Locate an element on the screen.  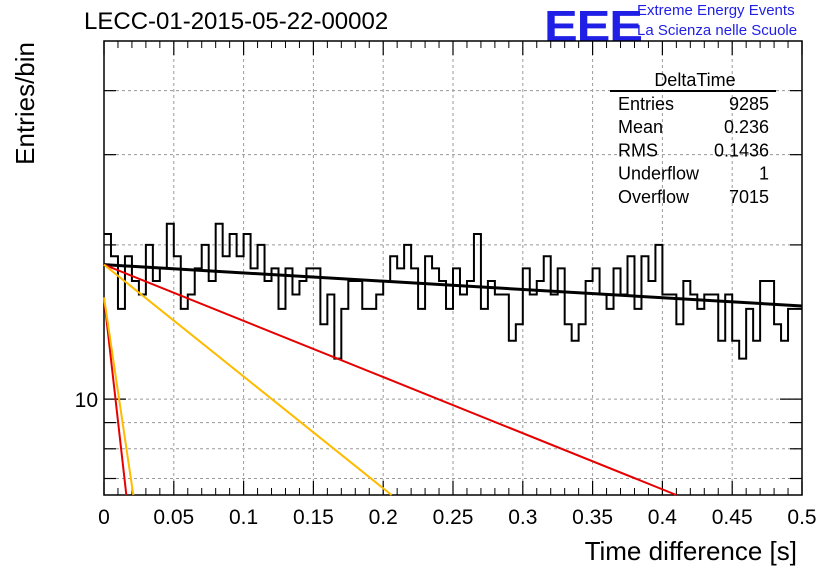
stats-value: 0.1436 is located at coordinates (741, 150).